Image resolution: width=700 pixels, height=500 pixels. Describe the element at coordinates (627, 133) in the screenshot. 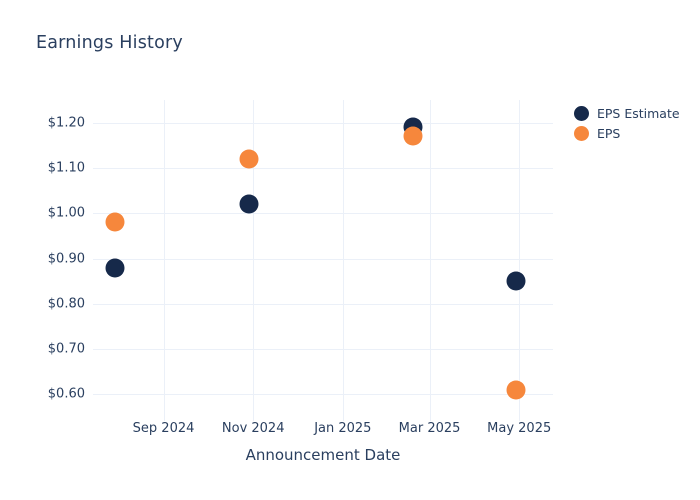

I see `legend-item-eps: EPS` at that location.